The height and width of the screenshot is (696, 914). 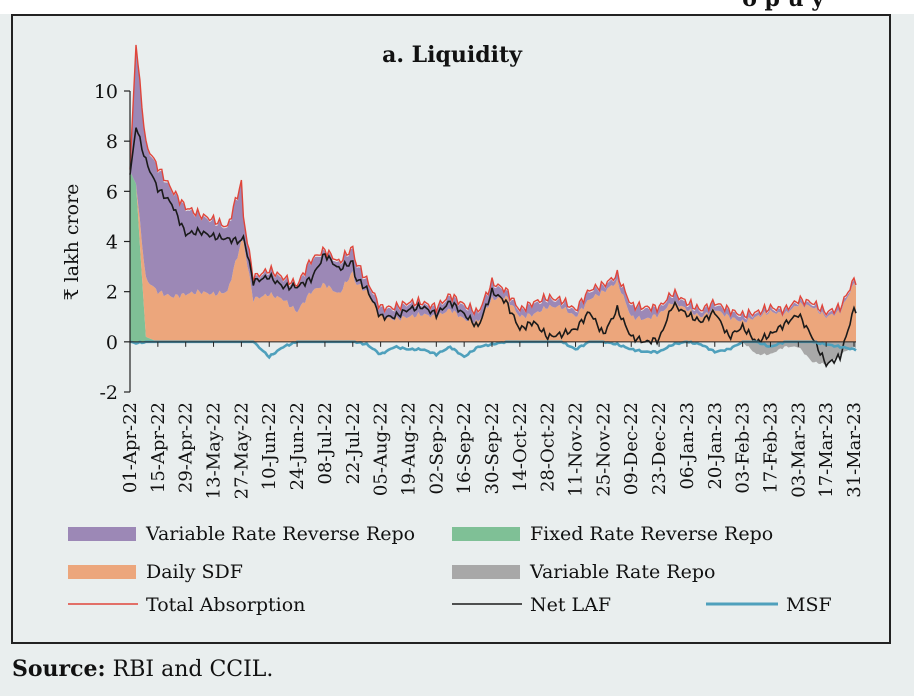 I want to click on y-tick-label: 4, so click(x=112, y=243).